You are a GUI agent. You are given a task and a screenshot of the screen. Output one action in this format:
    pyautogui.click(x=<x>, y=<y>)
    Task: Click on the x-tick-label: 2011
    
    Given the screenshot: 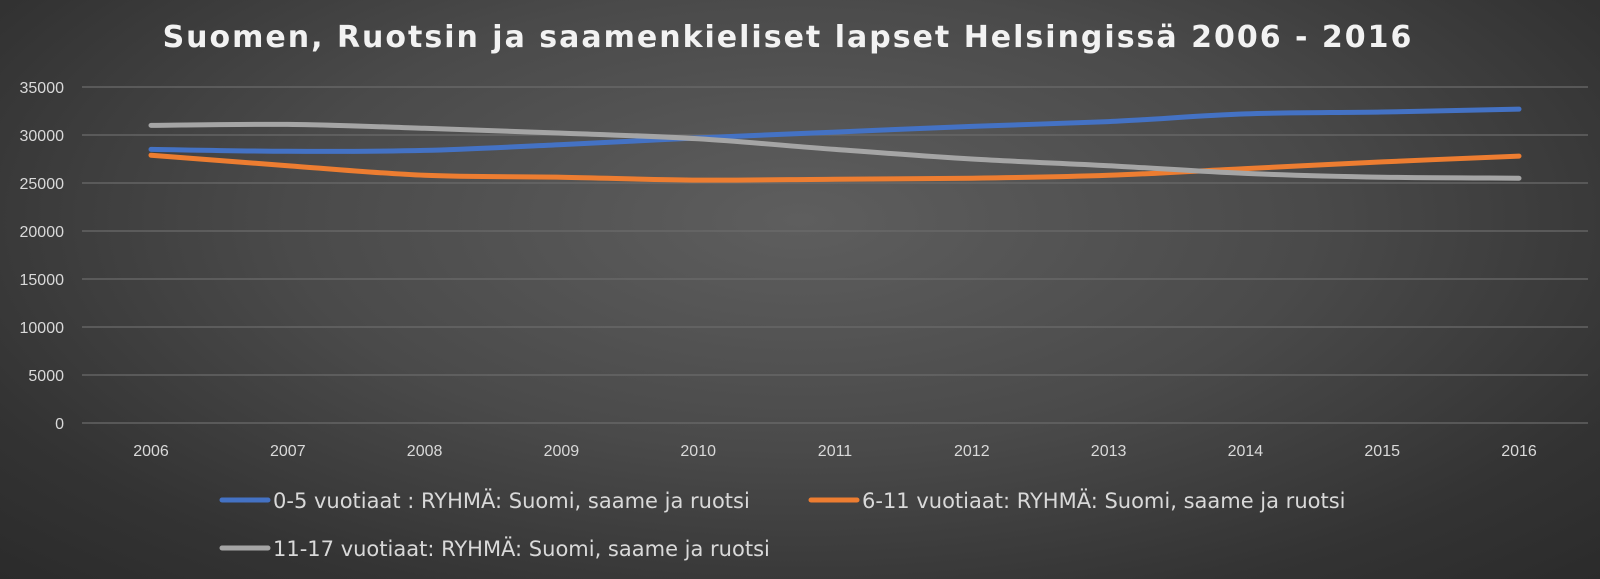 What is the action you would take?
    pyautogui.click(x=835, y=451)
    